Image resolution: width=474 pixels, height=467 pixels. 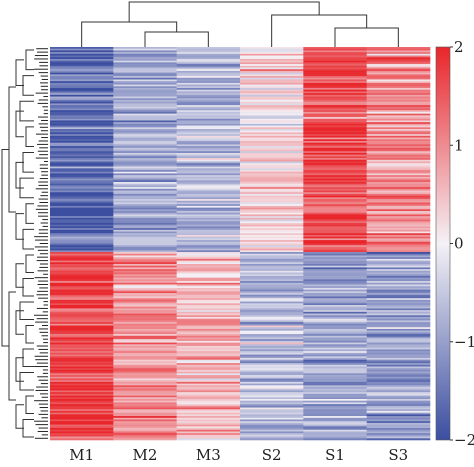 What do you see at coordinates (29, 264) in the screenshot?
I see `row-dendrogram-link` at bounding box center [29, 264].